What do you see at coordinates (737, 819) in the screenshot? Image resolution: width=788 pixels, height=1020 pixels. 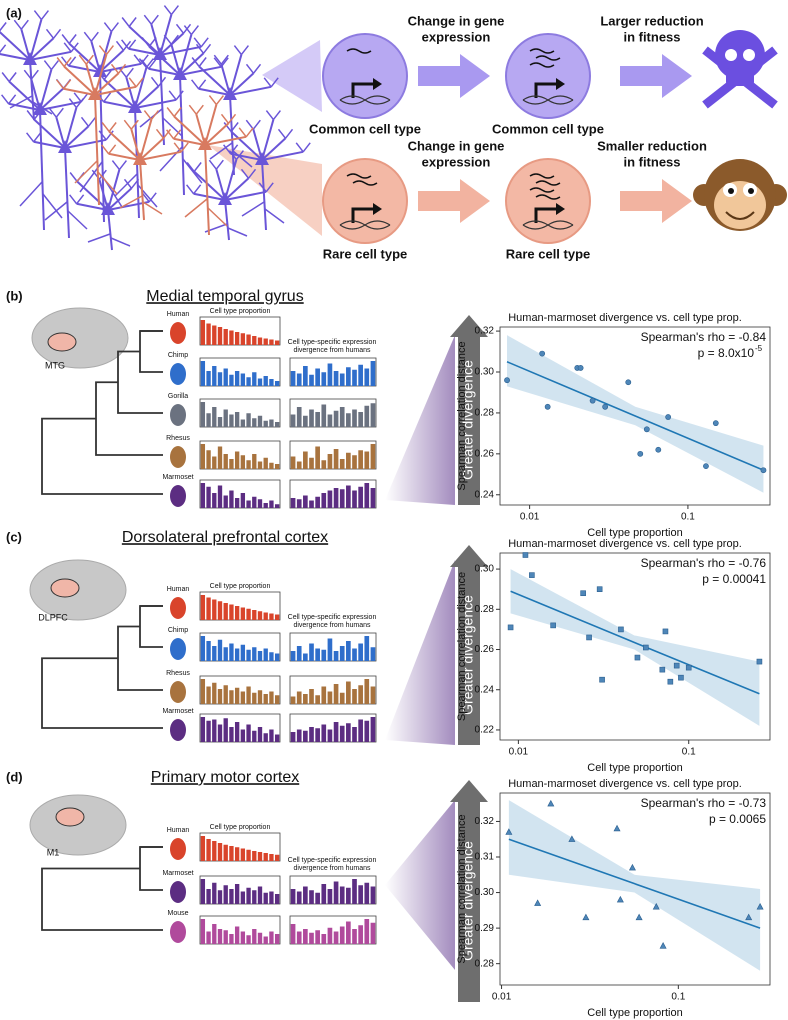 I see `annotation: p = 0.0065` at bounding box center [737, 819].